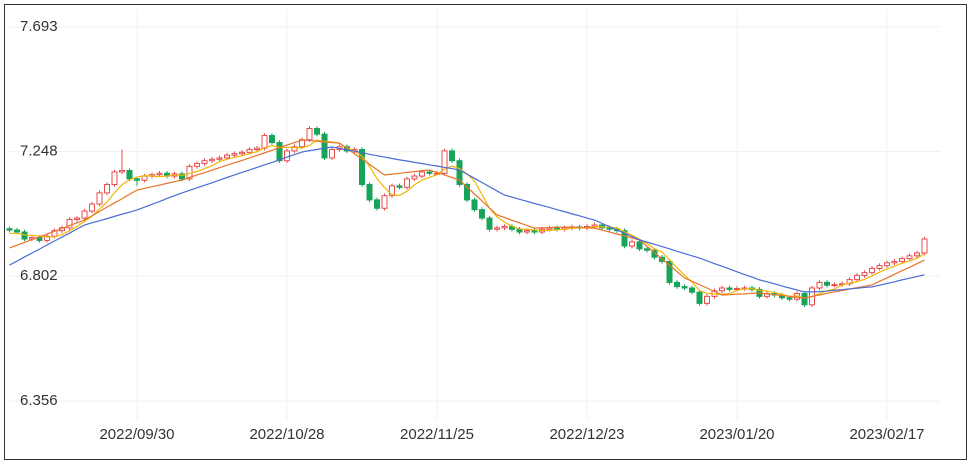 The height and width of the screenshot is (465, 972). I want to click on y-tick-label: 6.356, so click(39, 400).